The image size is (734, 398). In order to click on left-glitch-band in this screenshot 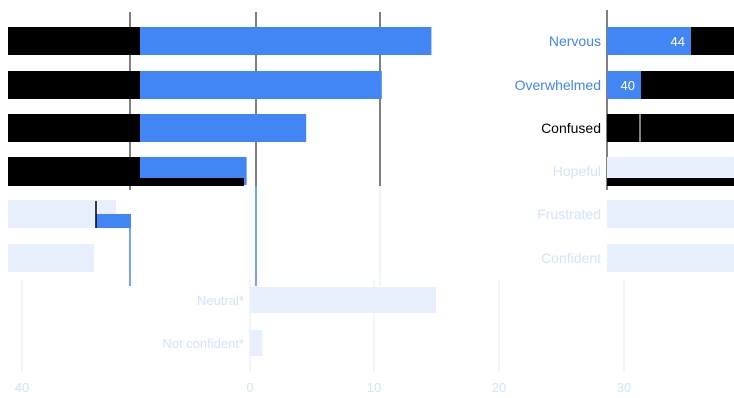, I will do `click(126, 182)`.